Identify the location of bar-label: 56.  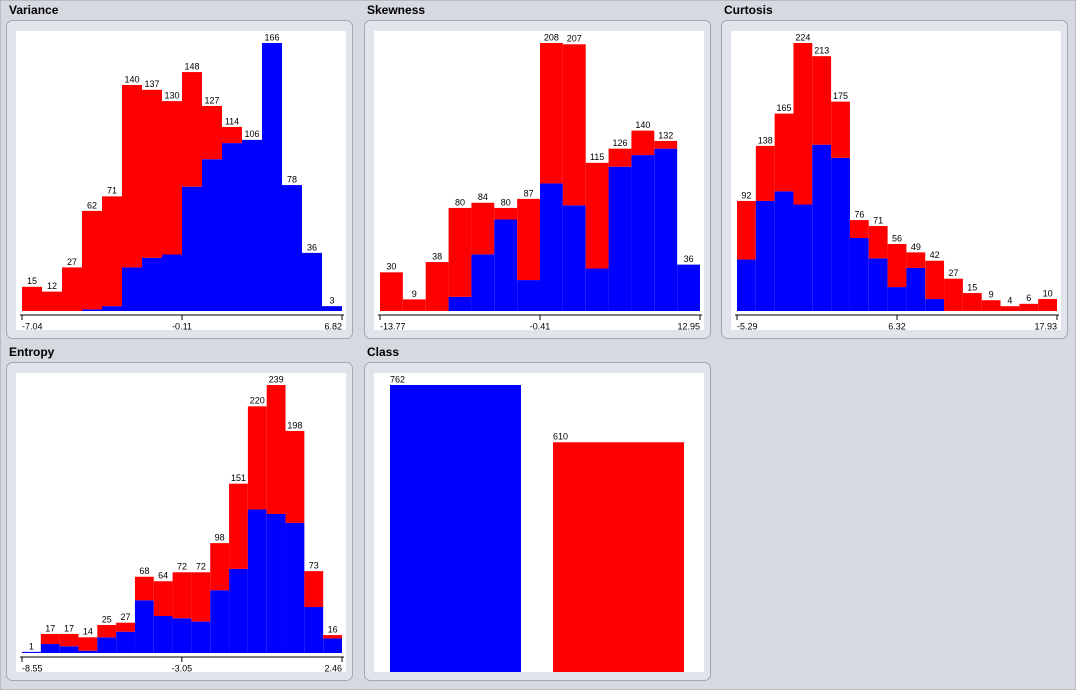
(897, 238).